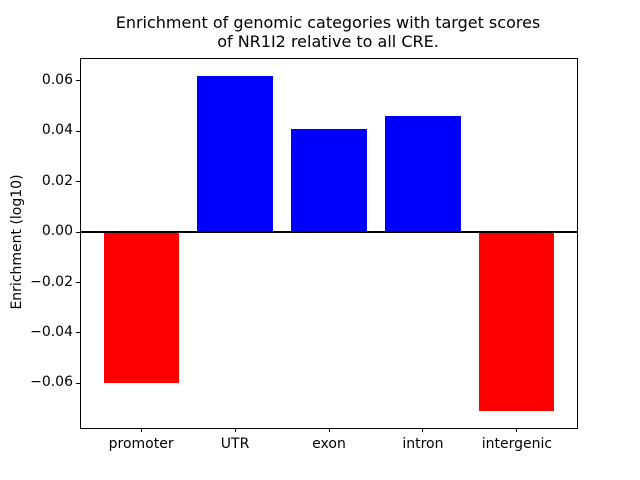 Image resolution: width=640 pixels, height=480 pixels. Describe the element at coordinates (423, 444) in the screenshot. I see `x-tick-label-intron: intron` at that location.